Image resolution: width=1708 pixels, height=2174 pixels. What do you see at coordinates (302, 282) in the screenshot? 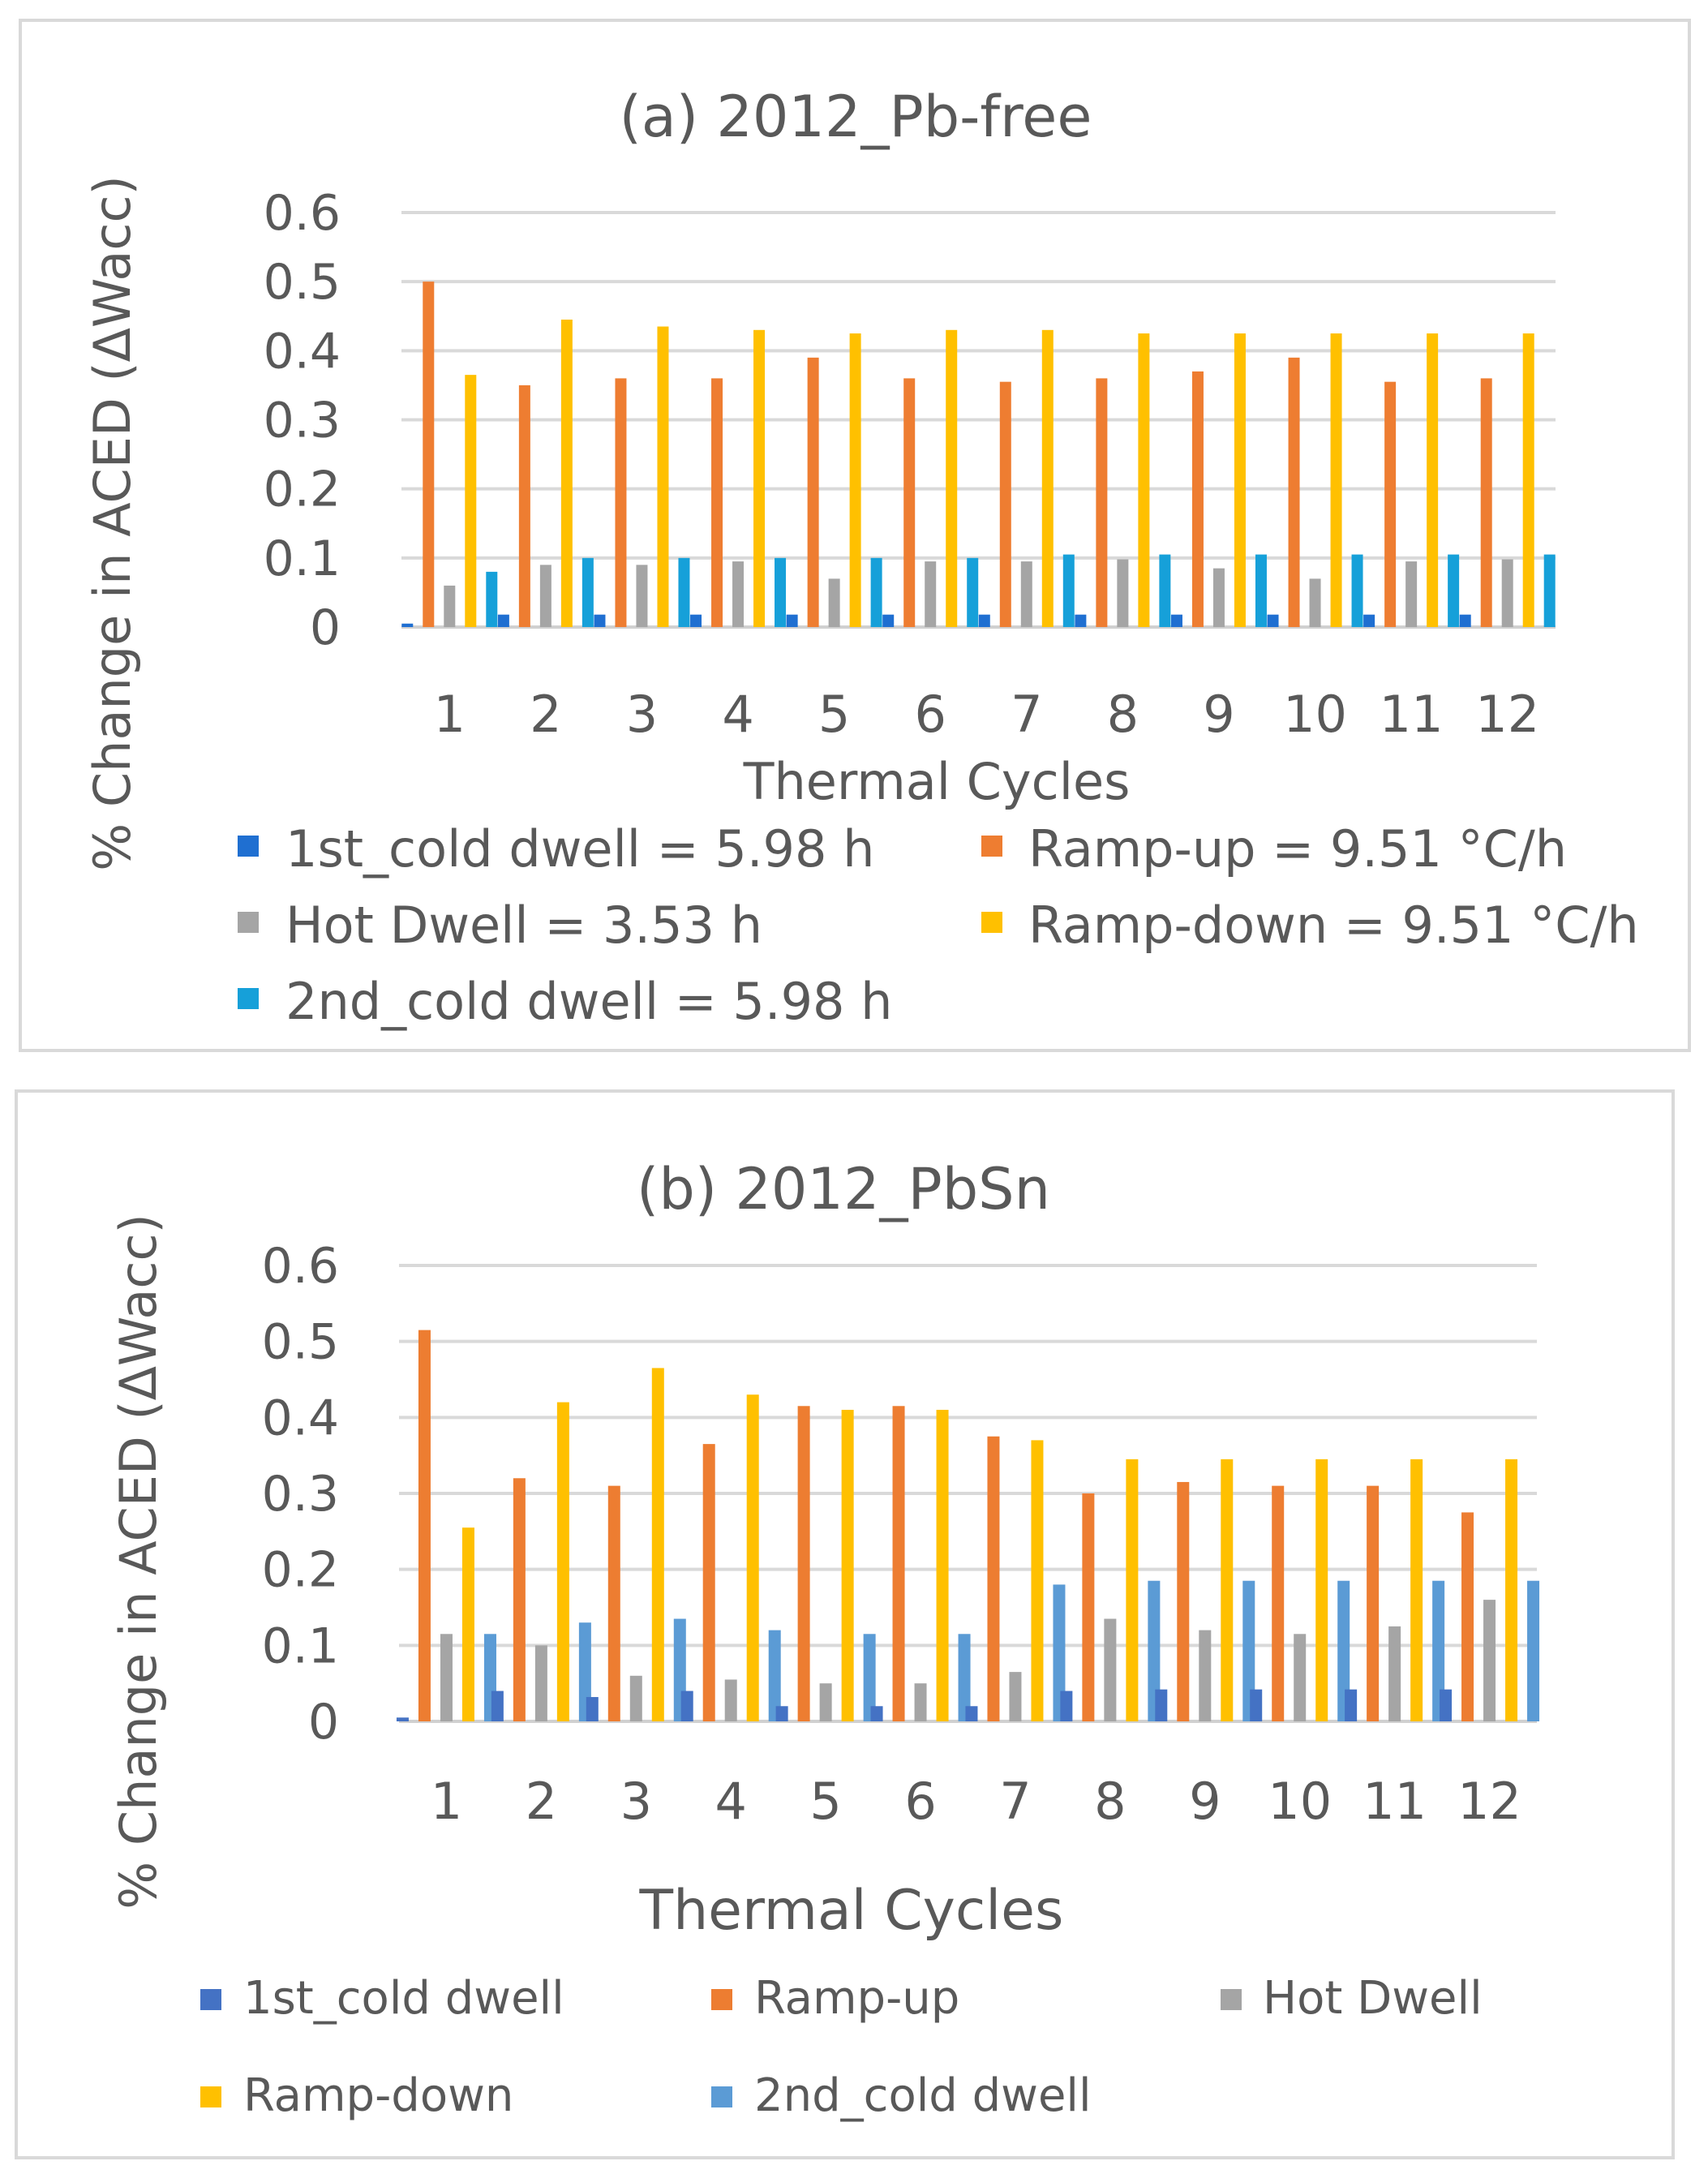
I see `chart-a-ytick-label-5: 0.5` at bounding box center [302, 282].